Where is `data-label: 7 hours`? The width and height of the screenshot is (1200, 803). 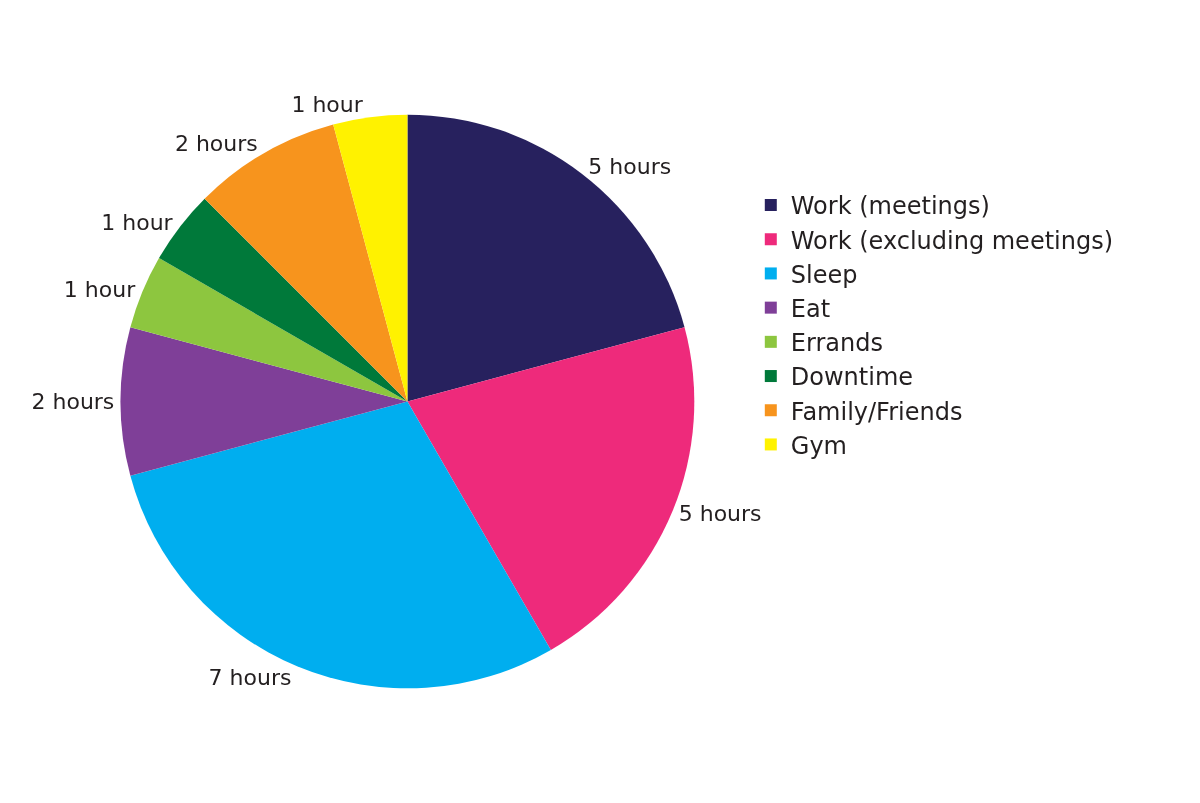 data-label: 7 hours is located at coordinates (250, 677).